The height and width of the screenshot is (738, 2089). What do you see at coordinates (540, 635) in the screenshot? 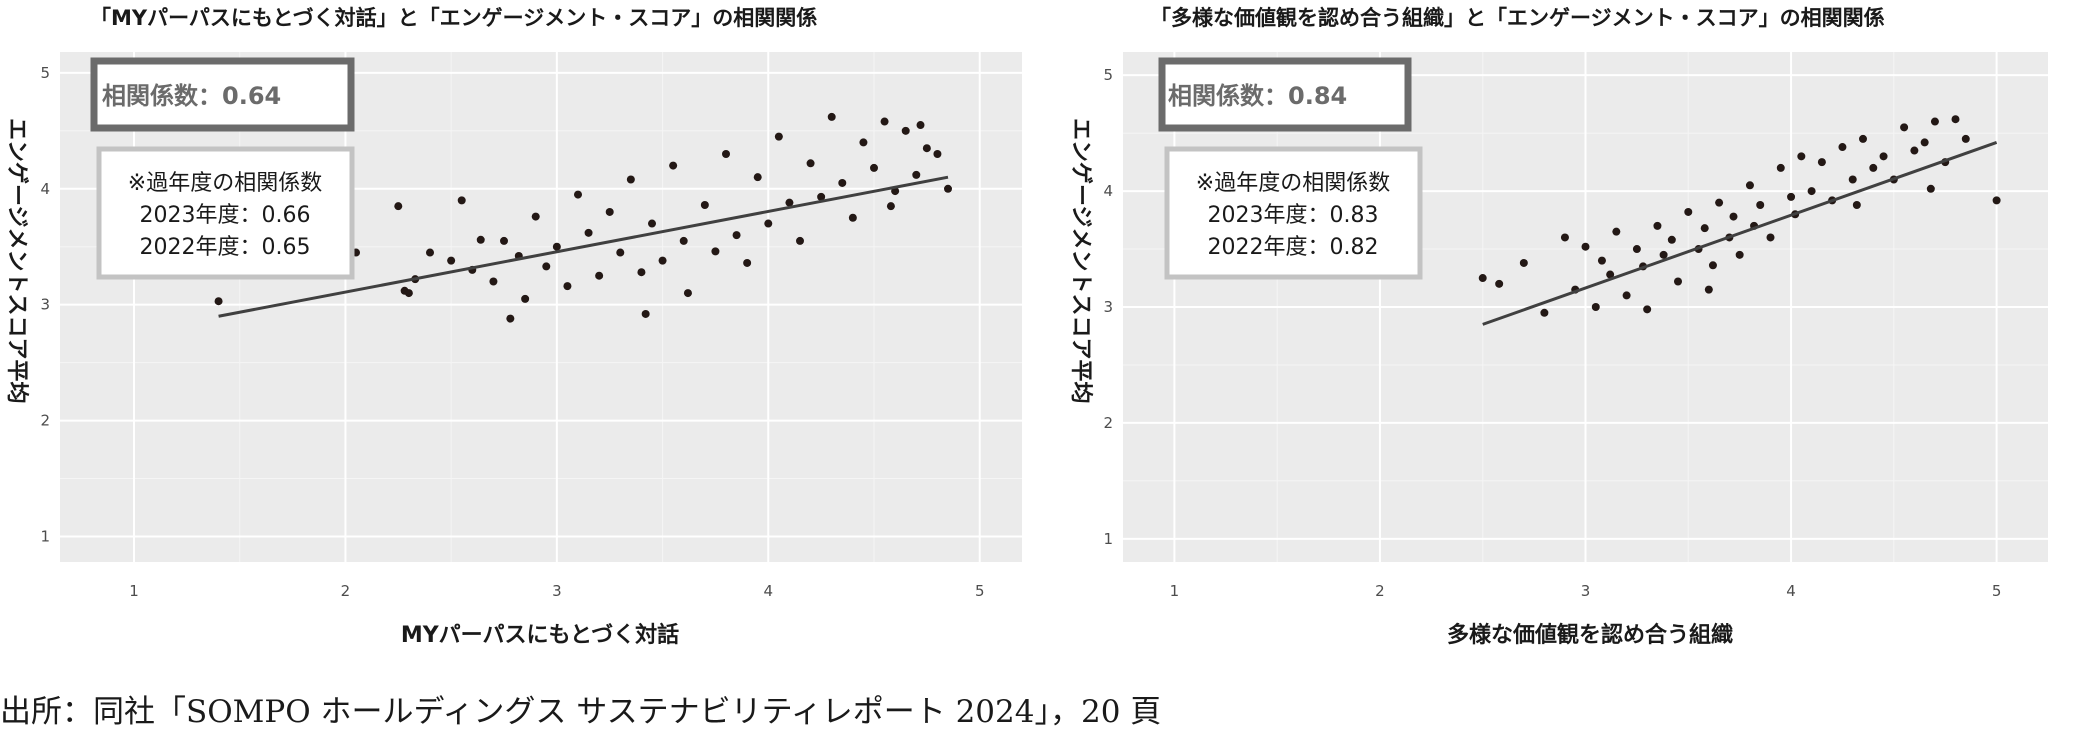
I see `x-axis-label: MYパーパスにもとづく対話` at bounding box center [540, 635].